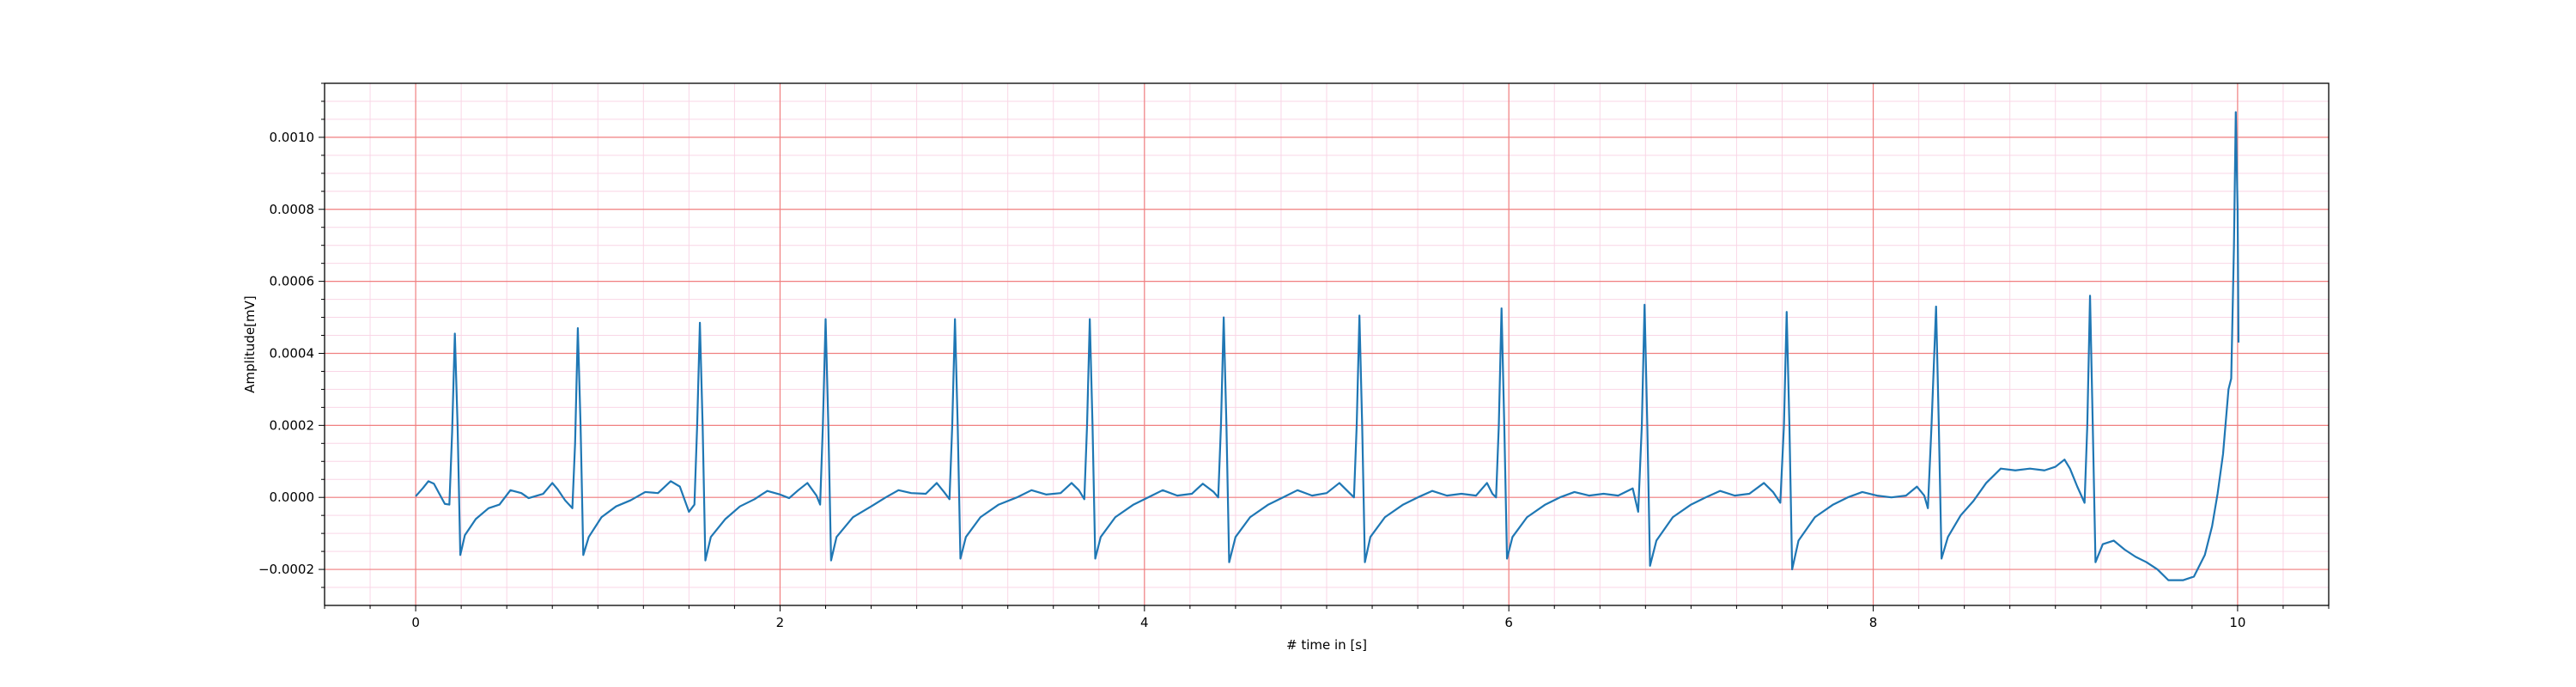 This screenshot has height=687, width=2576. What do you see at coordinates (292, 209) in the screenshot?
I see `y-tick-label: 0.0008` at bounding box center [292, 209].